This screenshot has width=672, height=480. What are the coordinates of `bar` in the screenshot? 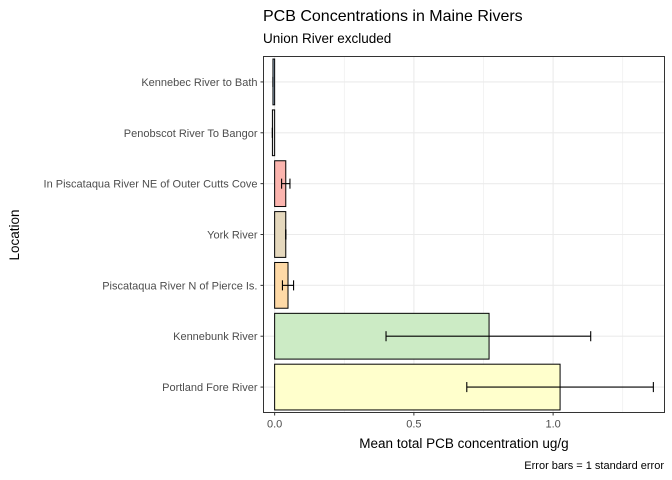 It's located at (280, 234).